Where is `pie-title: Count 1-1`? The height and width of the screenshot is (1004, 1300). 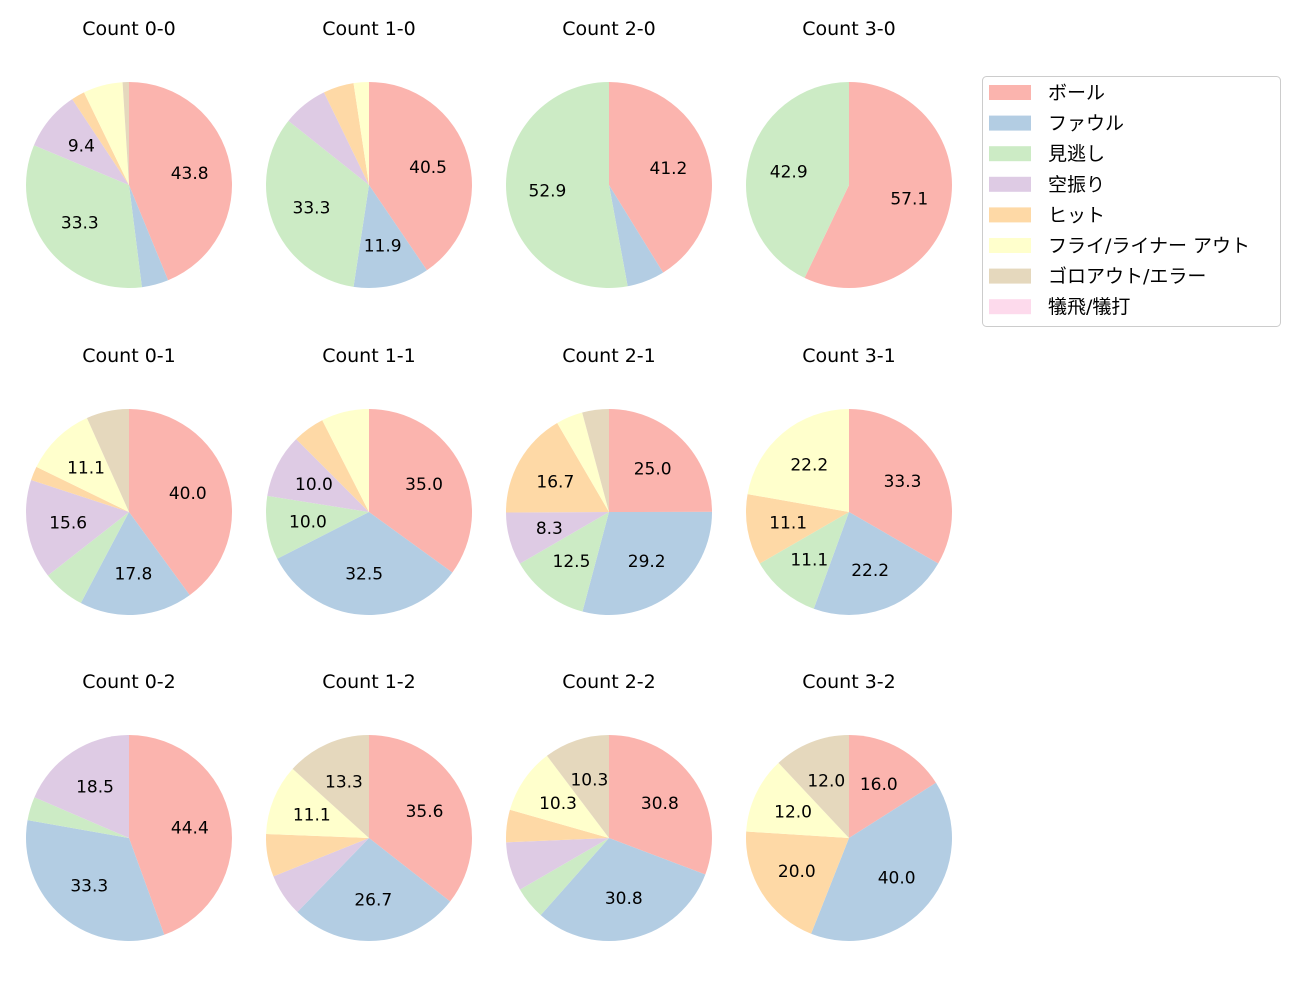 pie-title: Count 1-1 is located at coordinates (369, 356).